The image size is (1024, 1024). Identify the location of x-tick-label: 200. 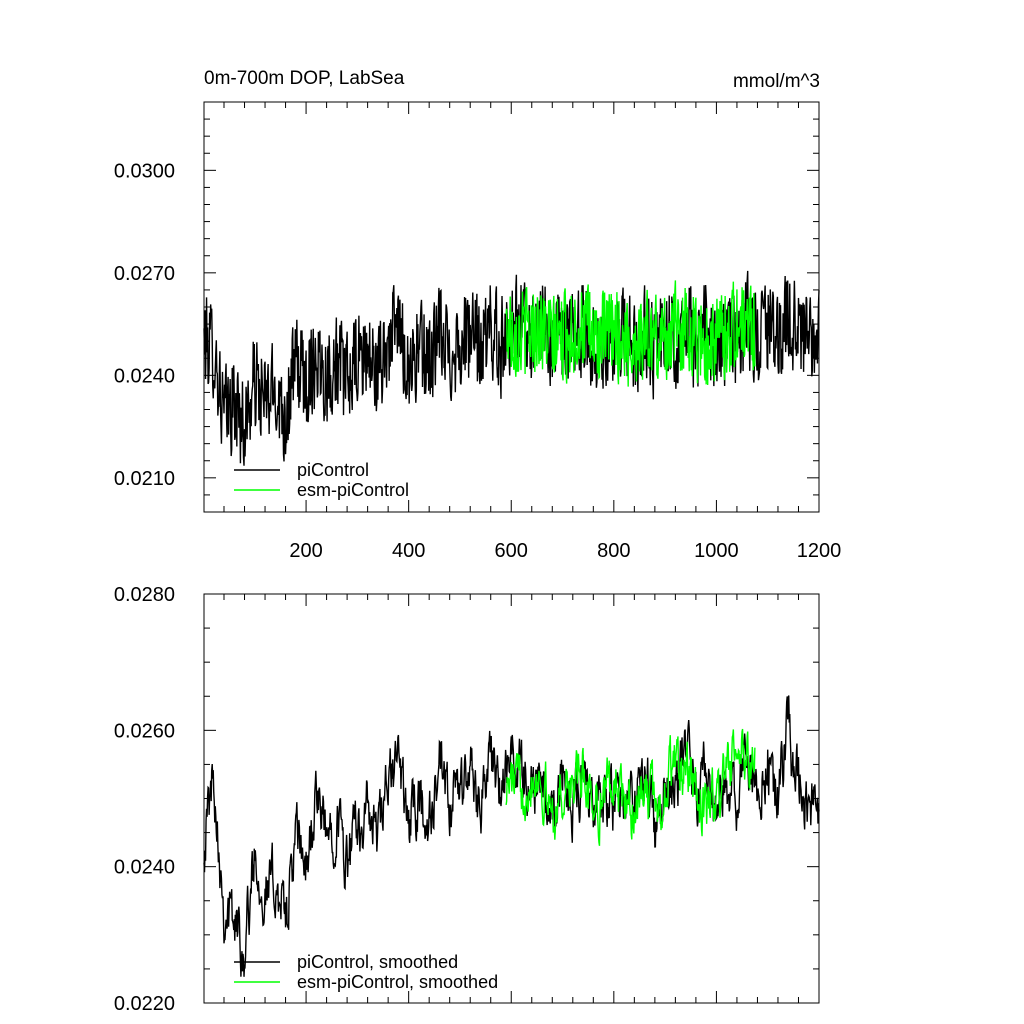
(305, 551).